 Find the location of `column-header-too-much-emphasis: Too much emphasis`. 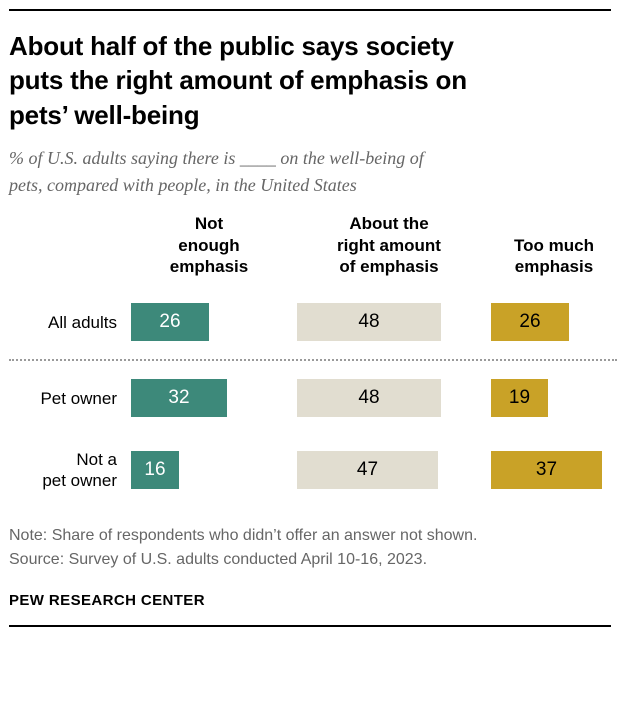

column-header-too-much-emphasis: Too much emphasis is located at coordinates (554, 256).